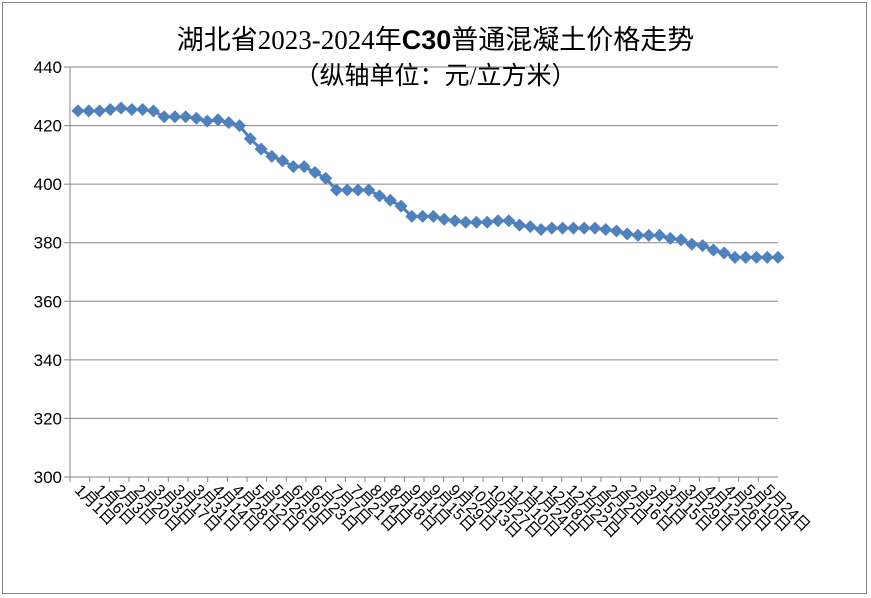 The width and height of the screenshot is (871, 598). Describe the element at coordinates (48, 67) in the screenshot. I see `y-tick-label: 440` at that location.